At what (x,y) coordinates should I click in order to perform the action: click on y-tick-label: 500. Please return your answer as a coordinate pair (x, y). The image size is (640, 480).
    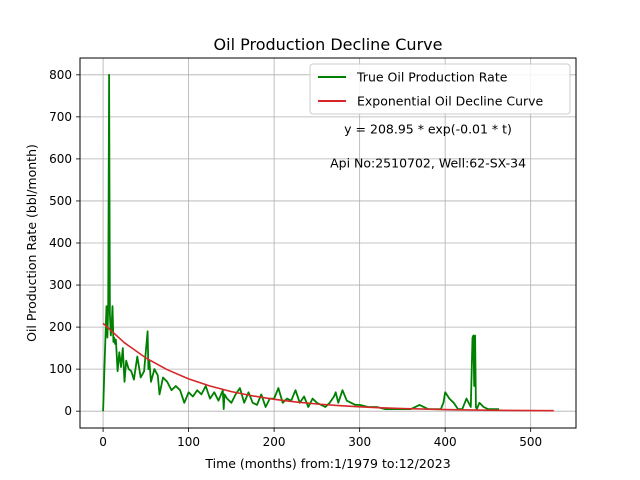
    Looking at the image, I should click on (60, 201).